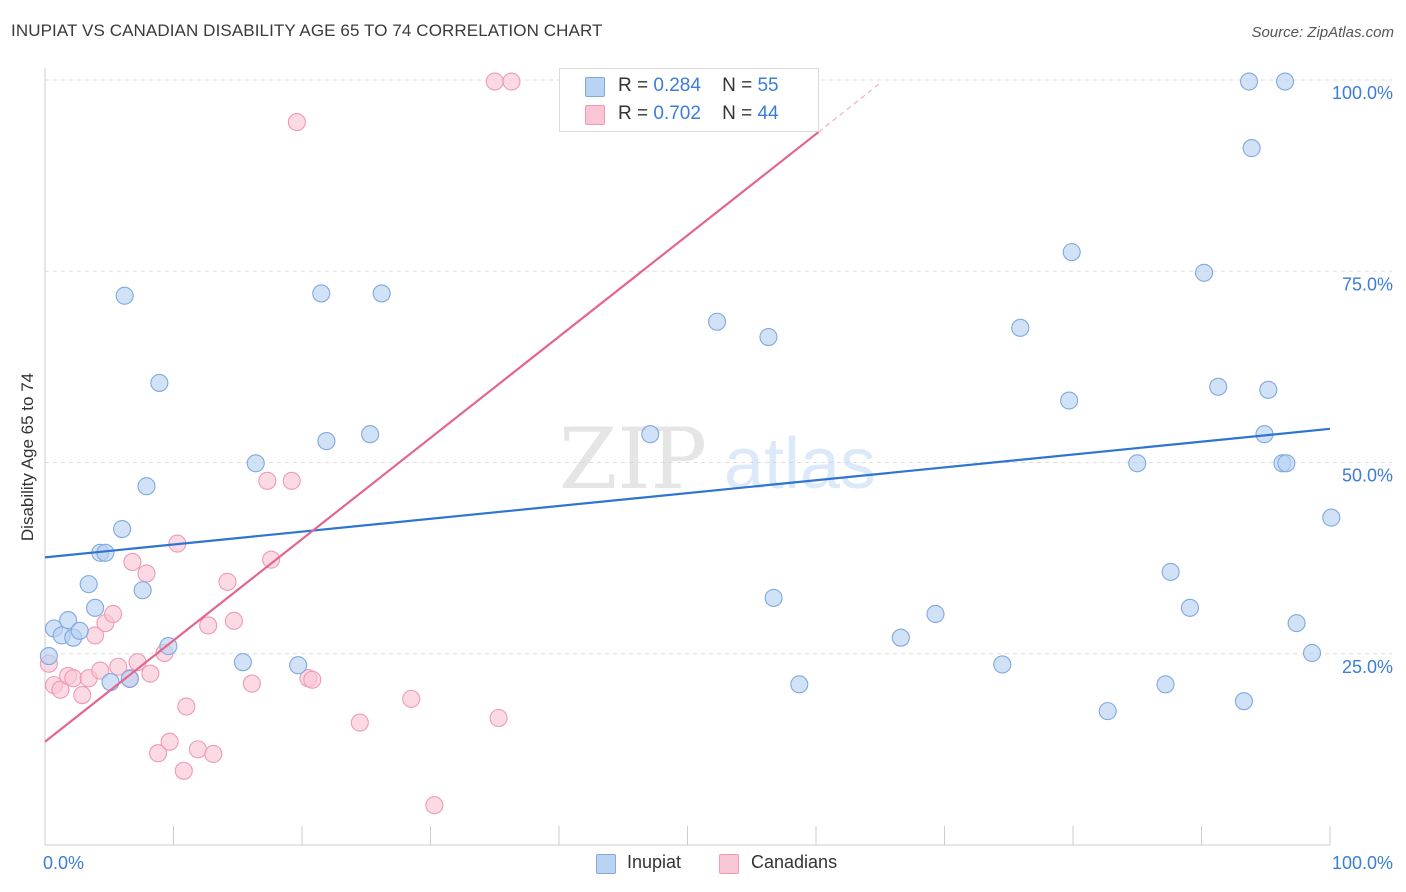 The image size is (1406, 892). I want to click on y-tick-label: 75.0%, so click(1367, 284).